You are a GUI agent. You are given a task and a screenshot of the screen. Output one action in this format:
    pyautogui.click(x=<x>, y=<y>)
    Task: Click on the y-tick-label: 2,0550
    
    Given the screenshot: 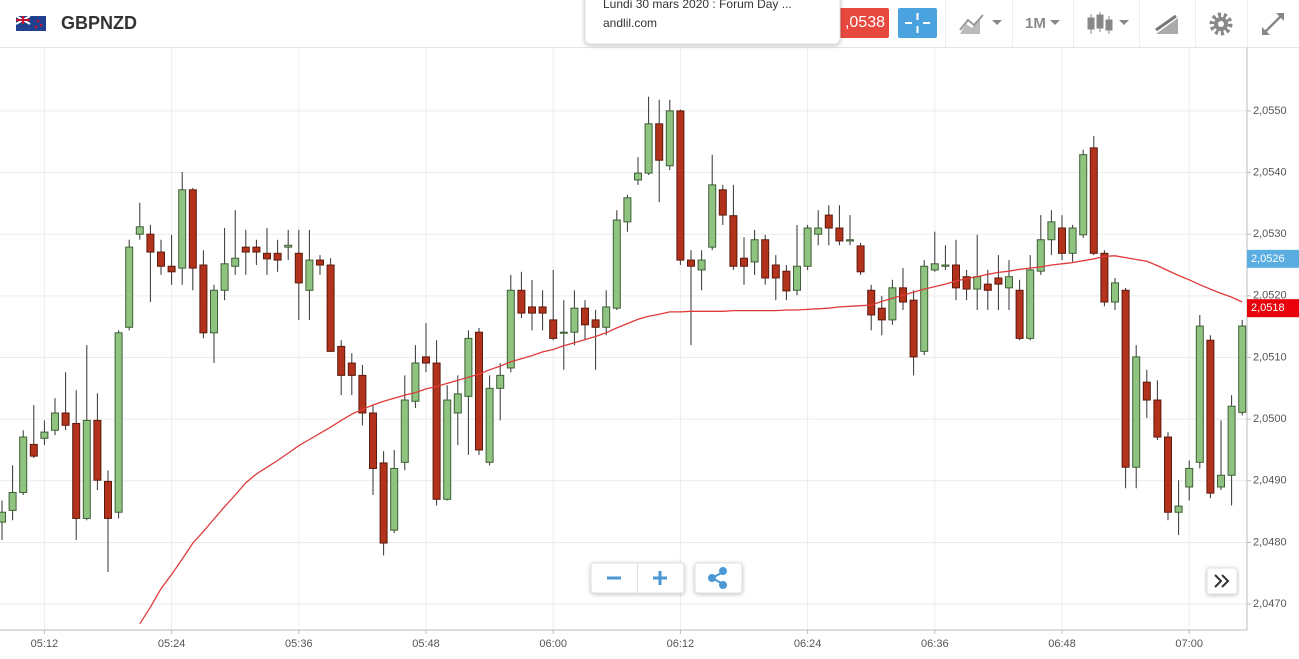 What is the action you would take?
    pyautogui.click(x=1270, y=111)
    